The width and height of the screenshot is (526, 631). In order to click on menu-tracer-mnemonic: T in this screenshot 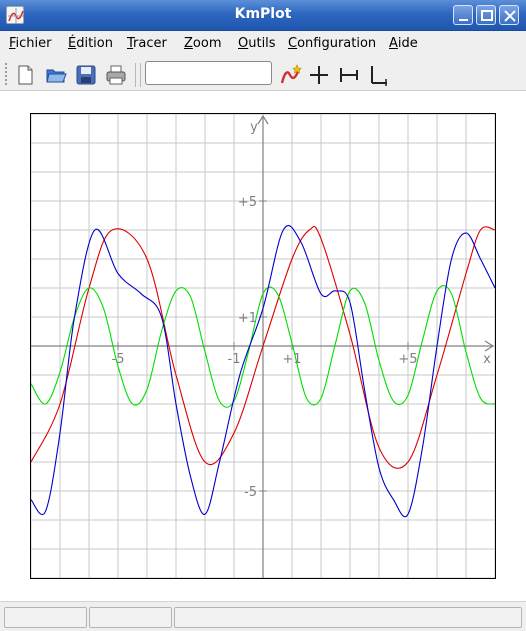, I will do `click(130, 43)`.